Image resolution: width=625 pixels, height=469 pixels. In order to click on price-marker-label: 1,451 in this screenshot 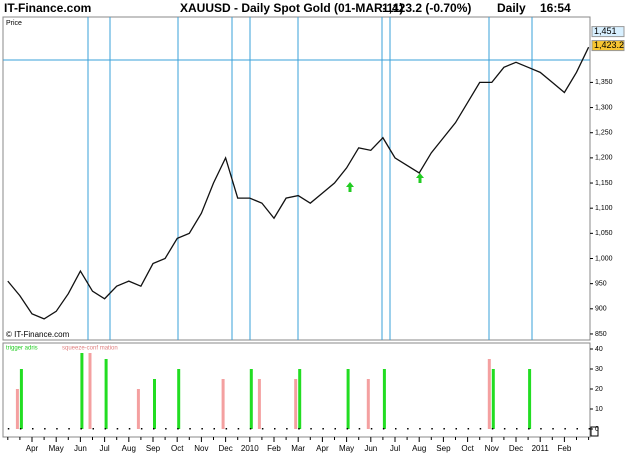, I will do `click(605, 31)`.